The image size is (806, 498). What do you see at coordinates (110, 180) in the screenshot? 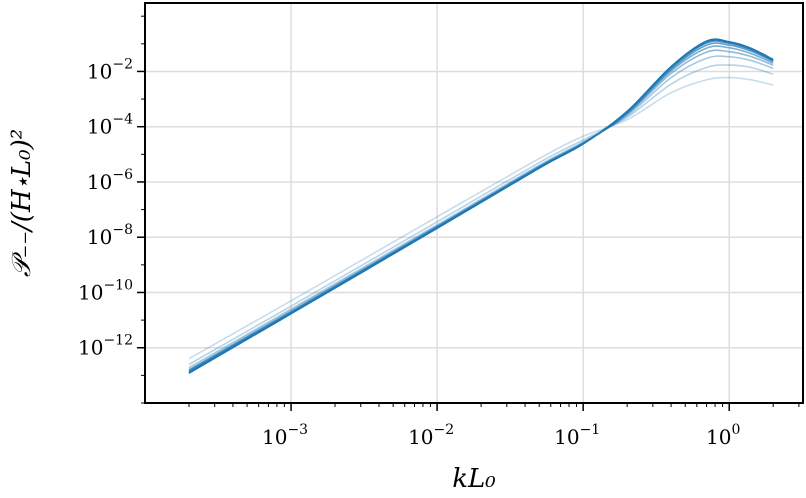
I see `y-tick-label: 10⁻⁶` at bounding box center [110, 180].